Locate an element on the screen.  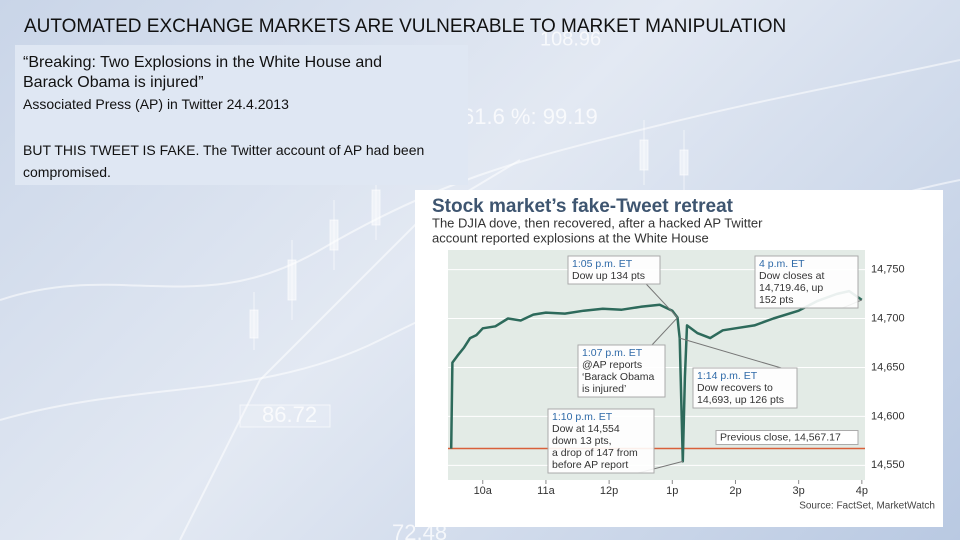
annotation-time: 1:07 p.m. ET is located at coordinates (612, 353).